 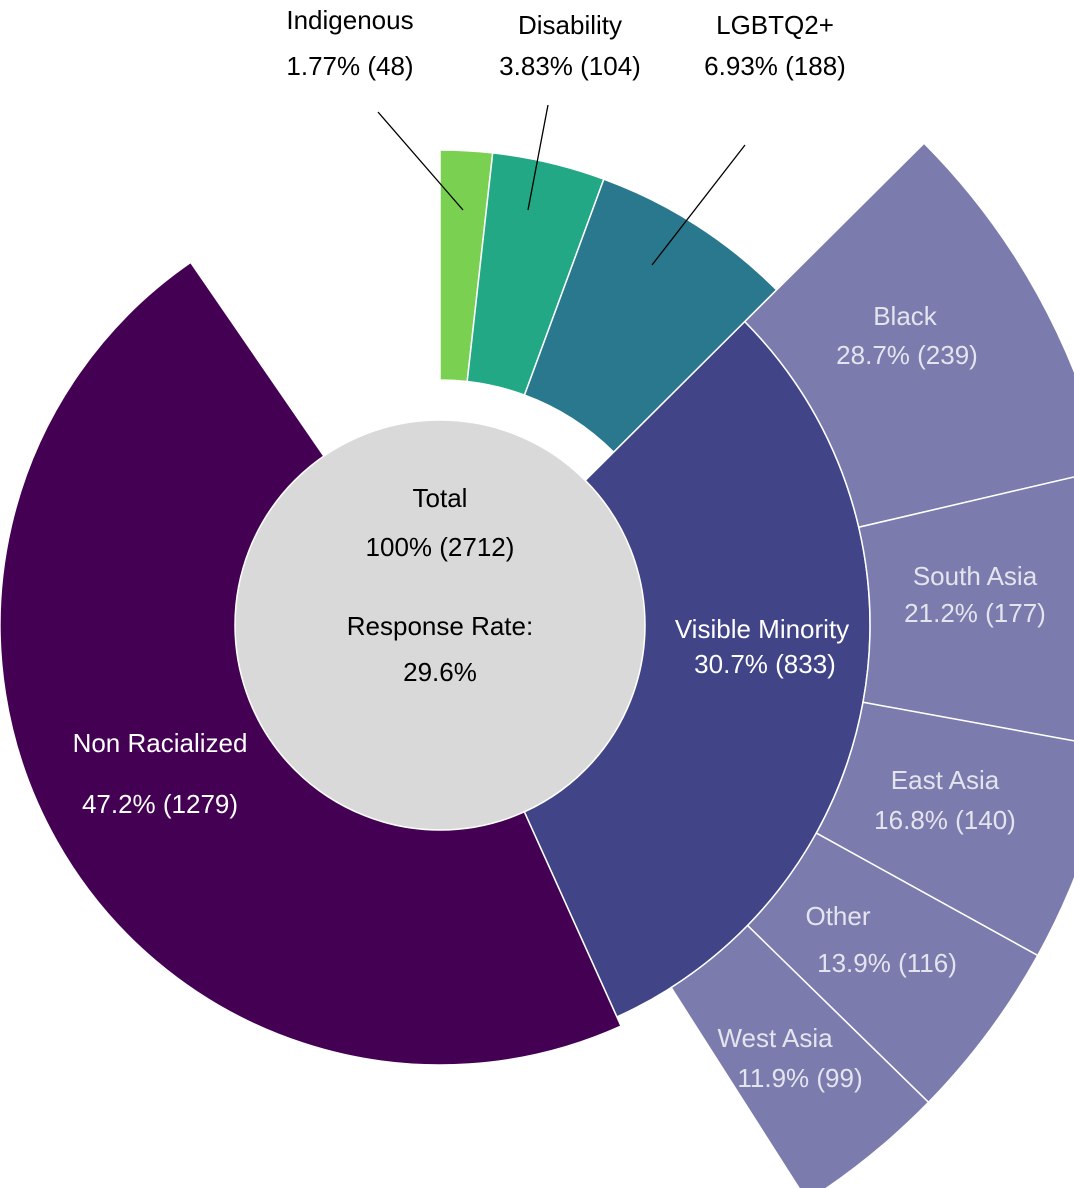 I want to click on segment-label: Disability, so click(x=570, y=25).